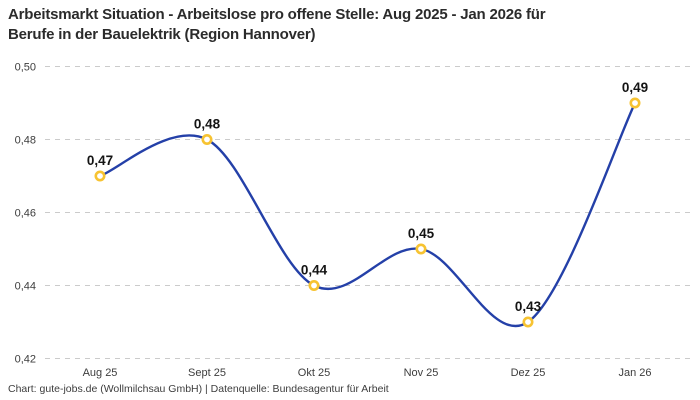  What do you see at coordinates (314, 373) in the screenshot?
I see `x-axis-tick-label: Okt 25` at bounding box center [314, 373].